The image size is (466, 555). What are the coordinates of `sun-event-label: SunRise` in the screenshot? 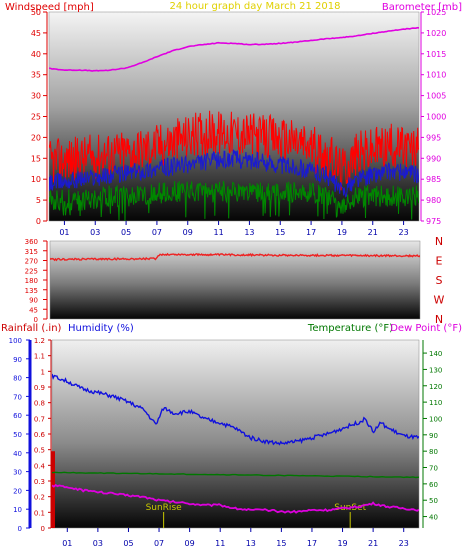 It's located at (164, 508).